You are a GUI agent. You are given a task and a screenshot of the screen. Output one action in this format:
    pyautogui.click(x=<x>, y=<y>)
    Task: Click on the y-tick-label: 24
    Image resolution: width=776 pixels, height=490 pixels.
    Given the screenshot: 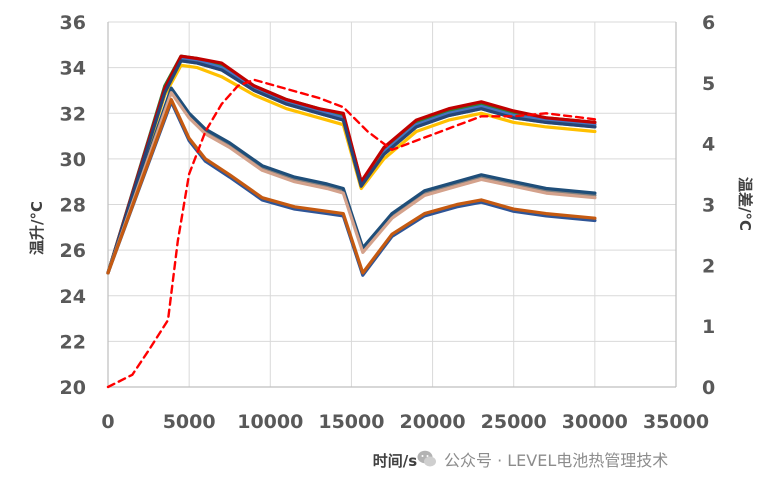 What is the action you would take?
    pyautogui.click(x=73, y=297)
    